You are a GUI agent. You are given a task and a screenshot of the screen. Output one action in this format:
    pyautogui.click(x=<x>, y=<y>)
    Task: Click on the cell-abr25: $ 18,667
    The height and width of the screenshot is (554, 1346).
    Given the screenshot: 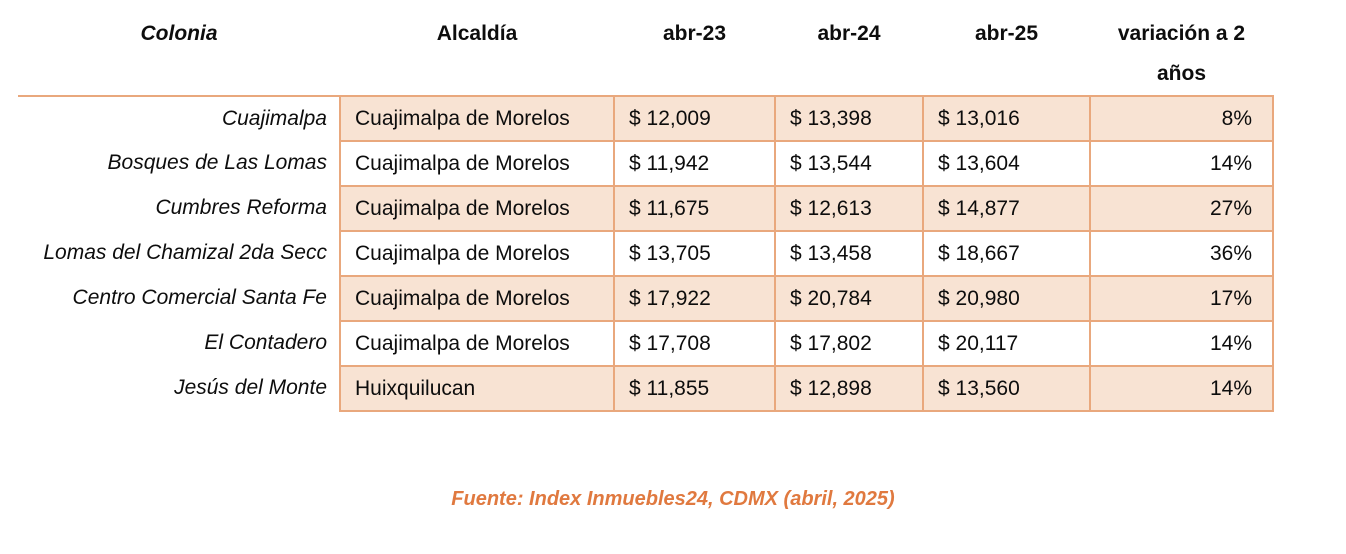 What is the action you would take?
    pyautogui.click(x=1006, y=253)
    